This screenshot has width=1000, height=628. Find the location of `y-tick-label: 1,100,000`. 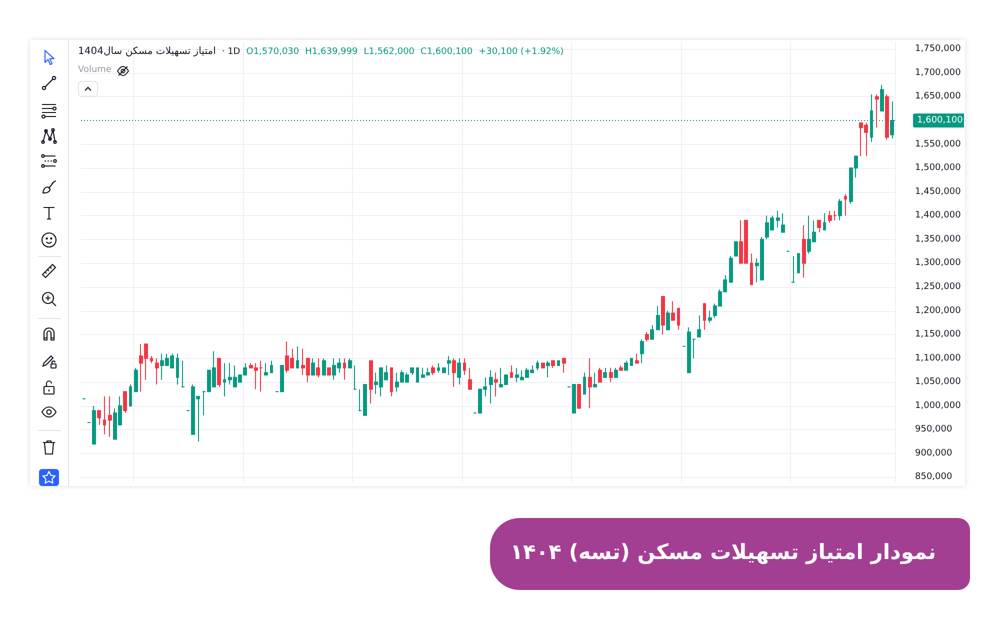

y-tick-label: 1,100,000 is located at coordinates (938, 358).